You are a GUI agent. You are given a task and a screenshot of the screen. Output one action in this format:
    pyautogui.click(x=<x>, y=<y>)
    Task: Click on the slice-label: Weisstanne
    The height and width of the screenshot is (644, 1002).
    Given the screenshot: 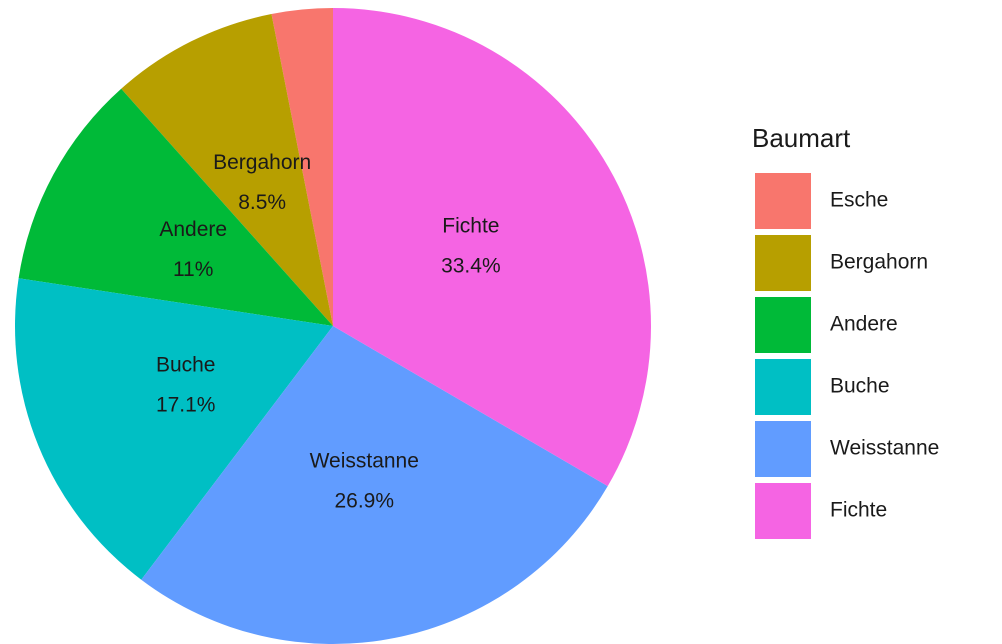 What is the action you would take?
    pyautogui.click(x=364, y=460)
    